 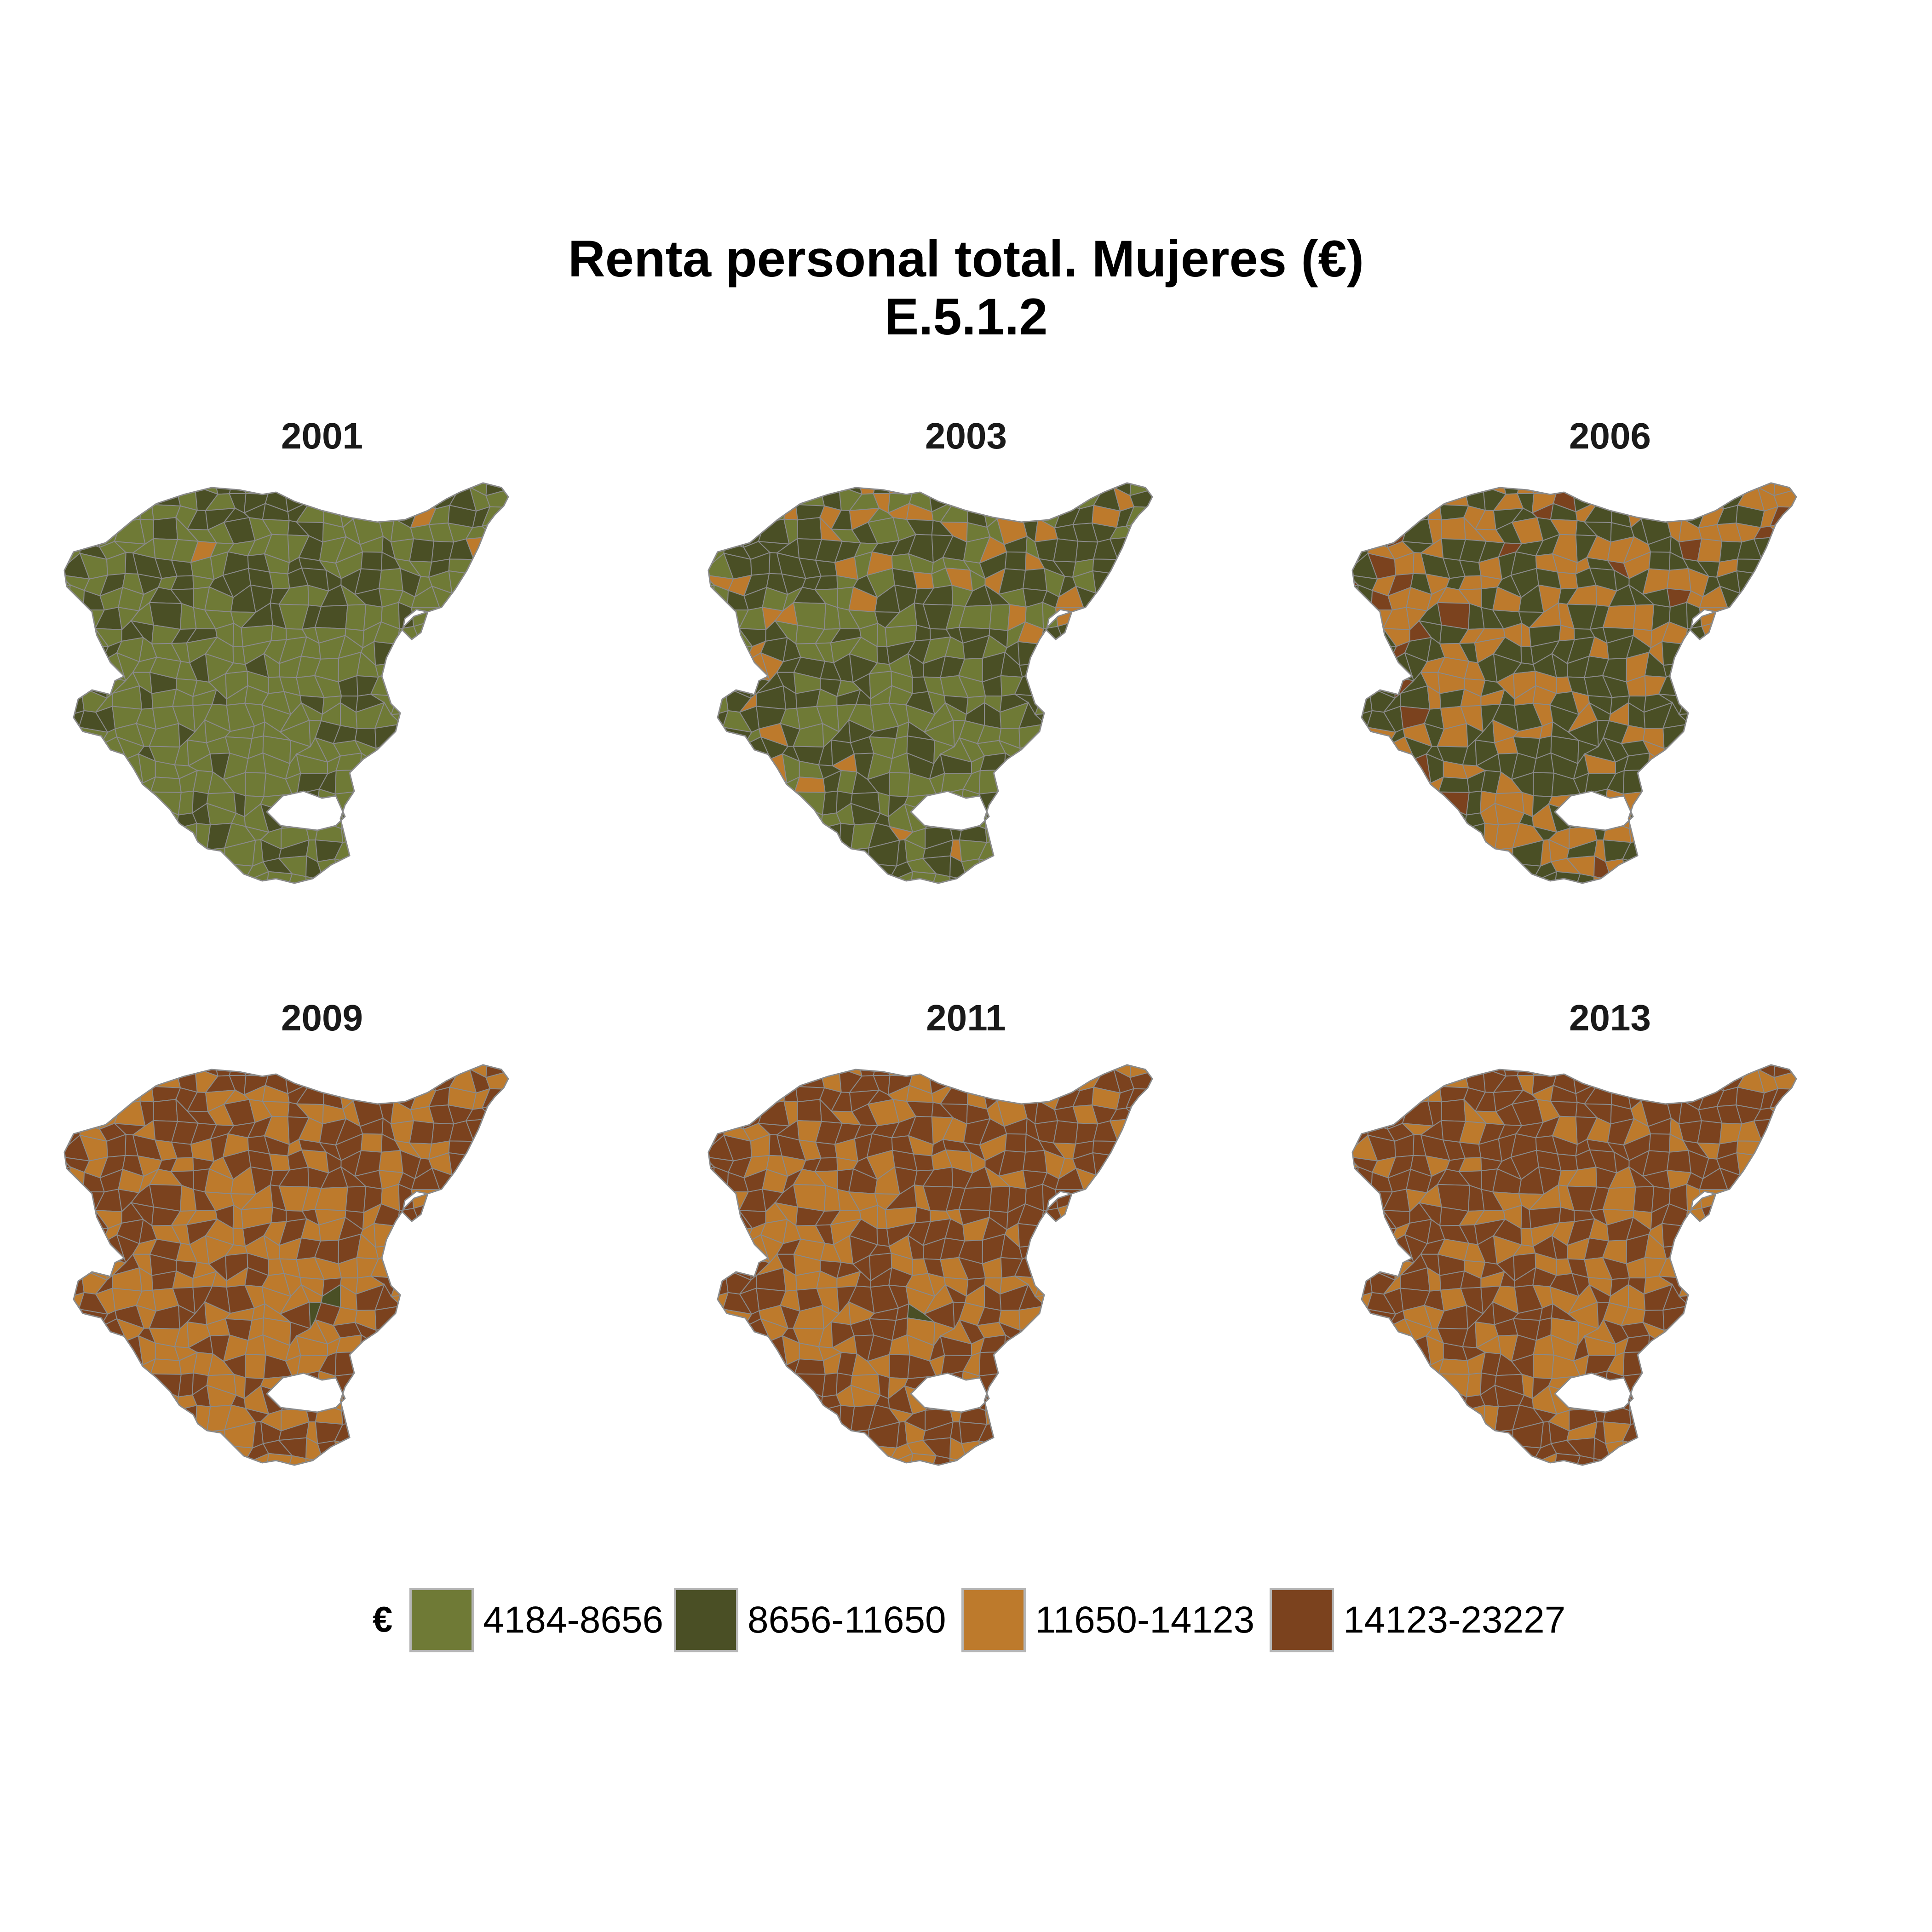 I want to click on panel-year-label: 2013, so click(x=1610, y=1018).